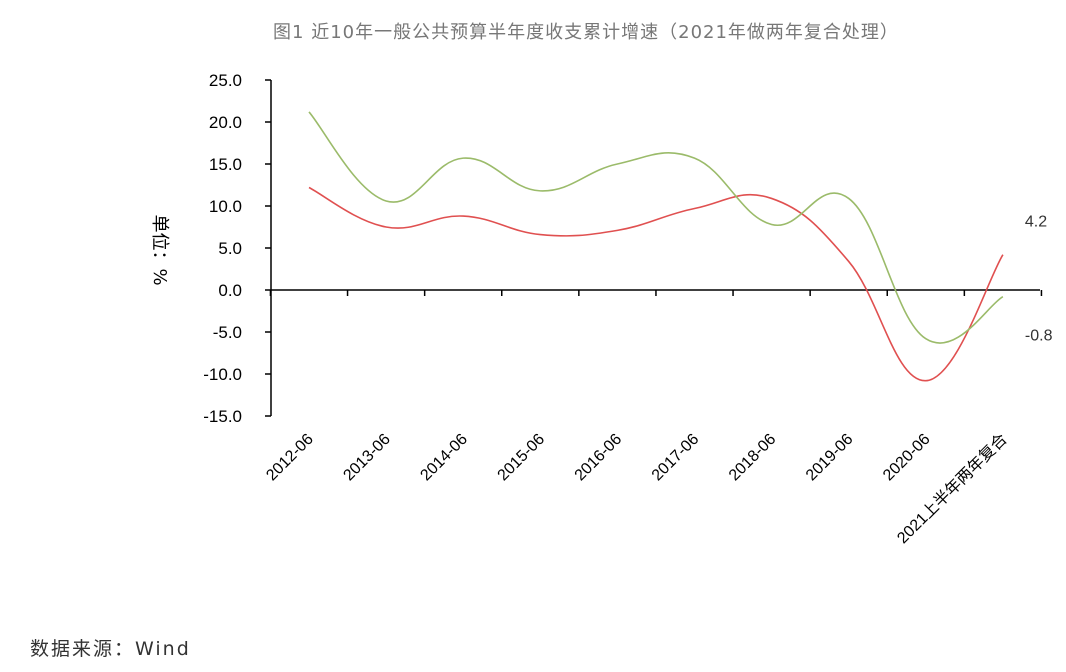  What do you see at coordinates (1039, 279) in the screenshot?
I see `end-labels: 4.2 -0.8` at bounding box center [1039, 279].